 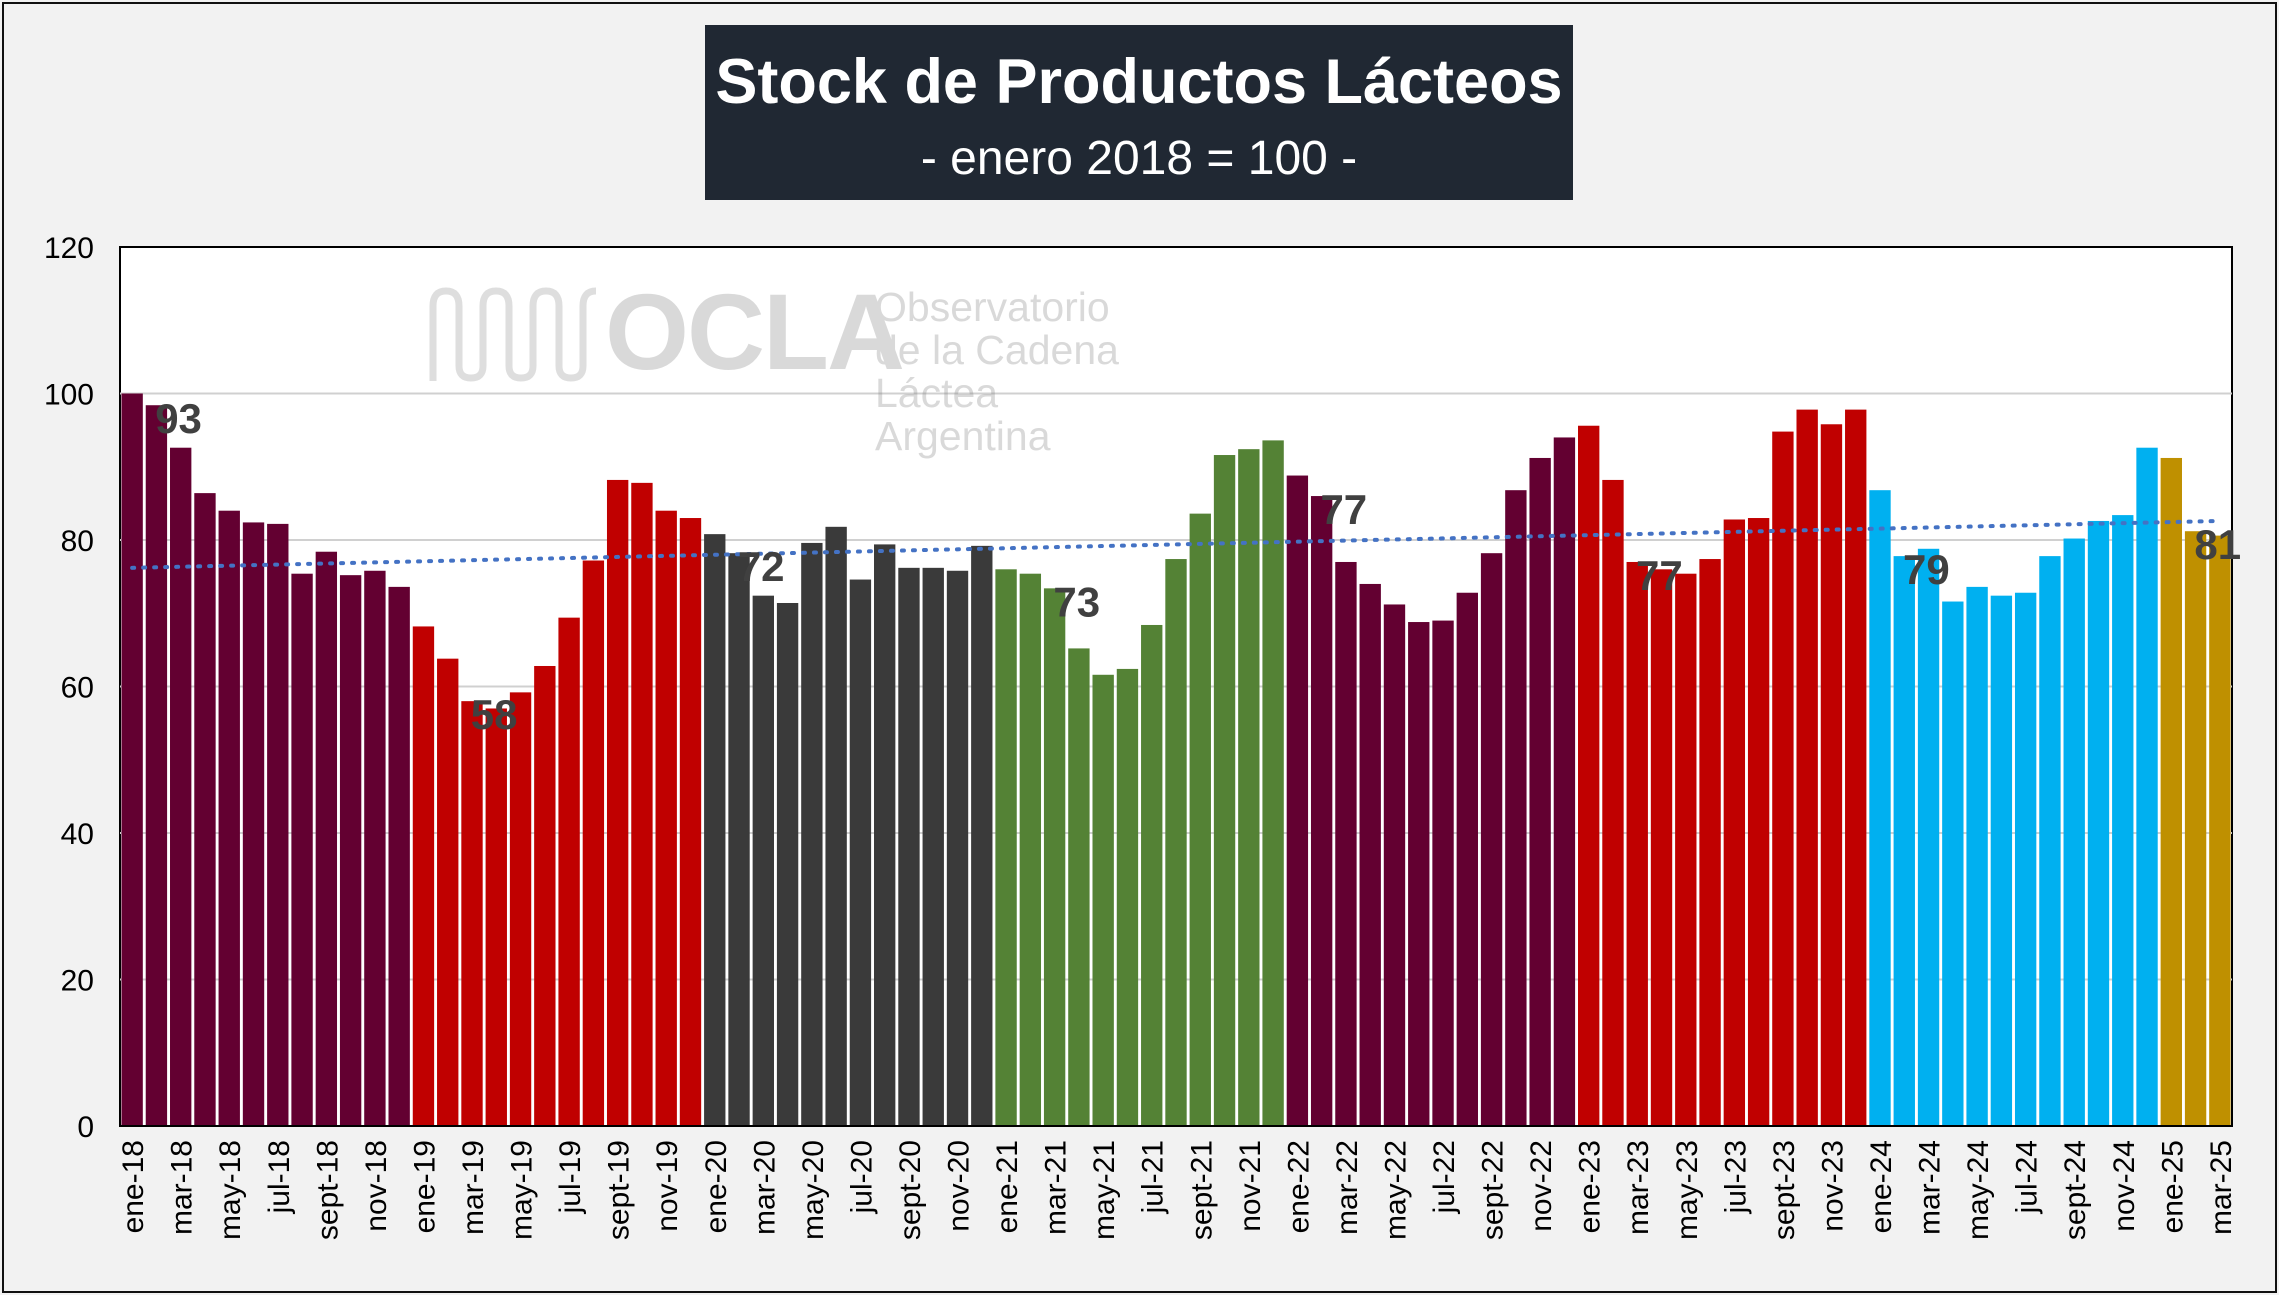 I want to click on annotation-label: 72, so click(x=761, y=566).